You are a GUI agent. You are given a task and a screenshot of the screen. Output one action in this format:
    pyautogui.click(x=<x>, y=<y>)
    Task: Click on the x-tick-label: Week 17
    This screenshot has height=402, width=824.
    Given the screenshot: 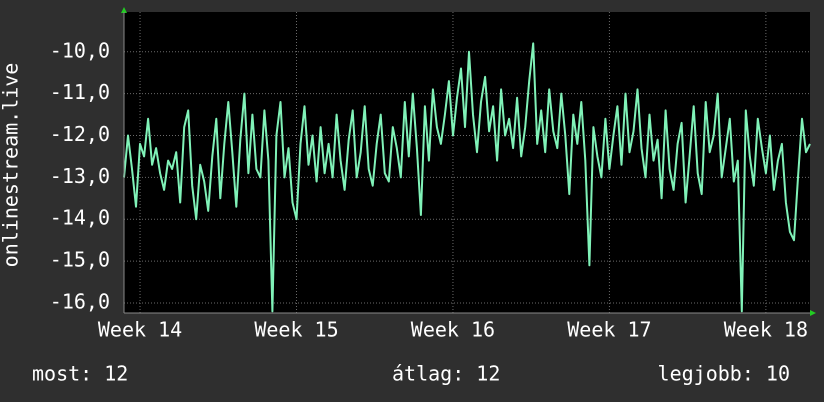 What is the action you would take?
    pyautogui.click(x=609, y=330)
    